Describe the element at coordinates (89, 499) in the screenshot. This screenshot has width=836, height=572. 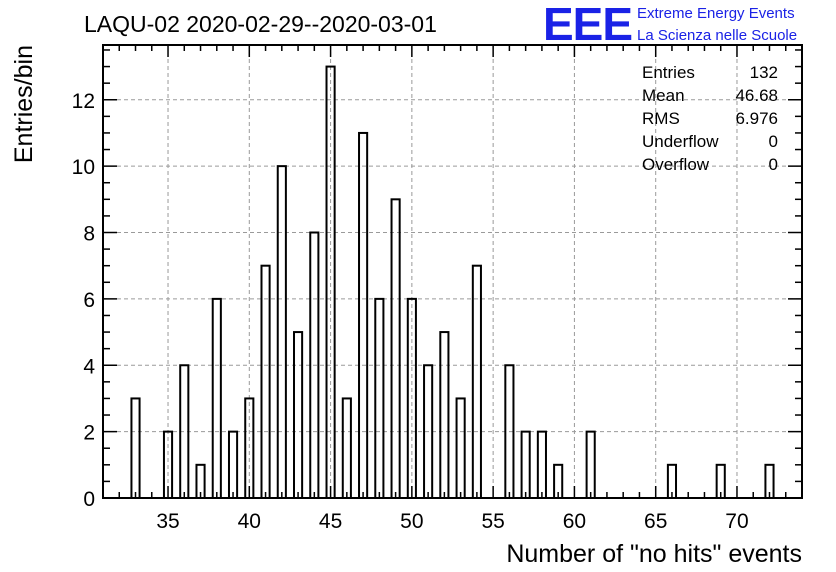
I see `y-tick-label: 0` at that location.